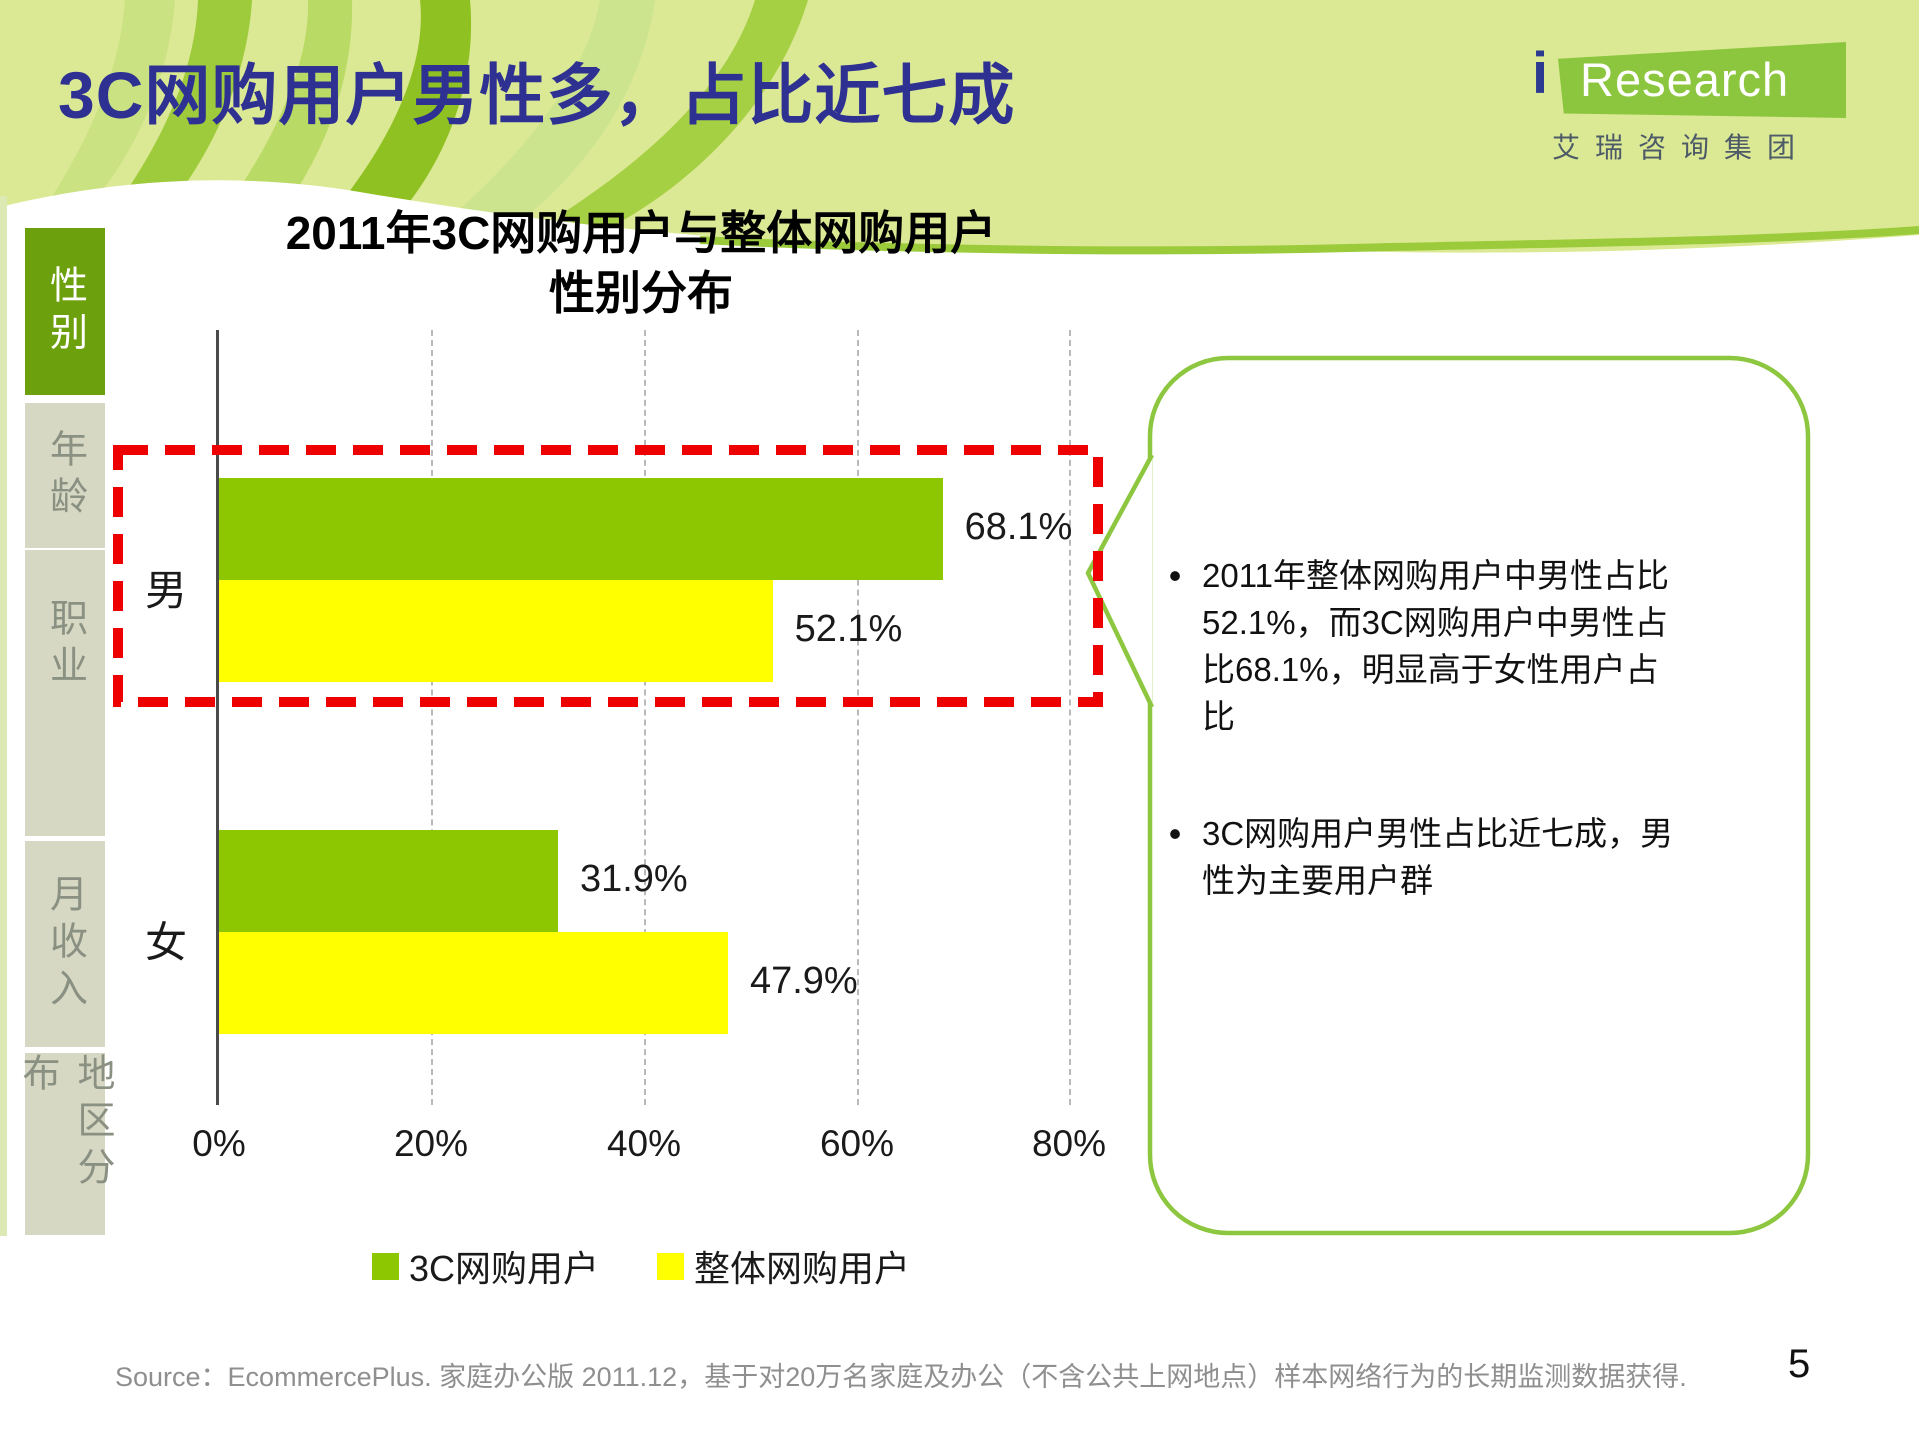  What do you see at coordinates (65, 475) in the screenshot?
I see `sidebar-item-age: 年龄` at bounding box center [65, 475].